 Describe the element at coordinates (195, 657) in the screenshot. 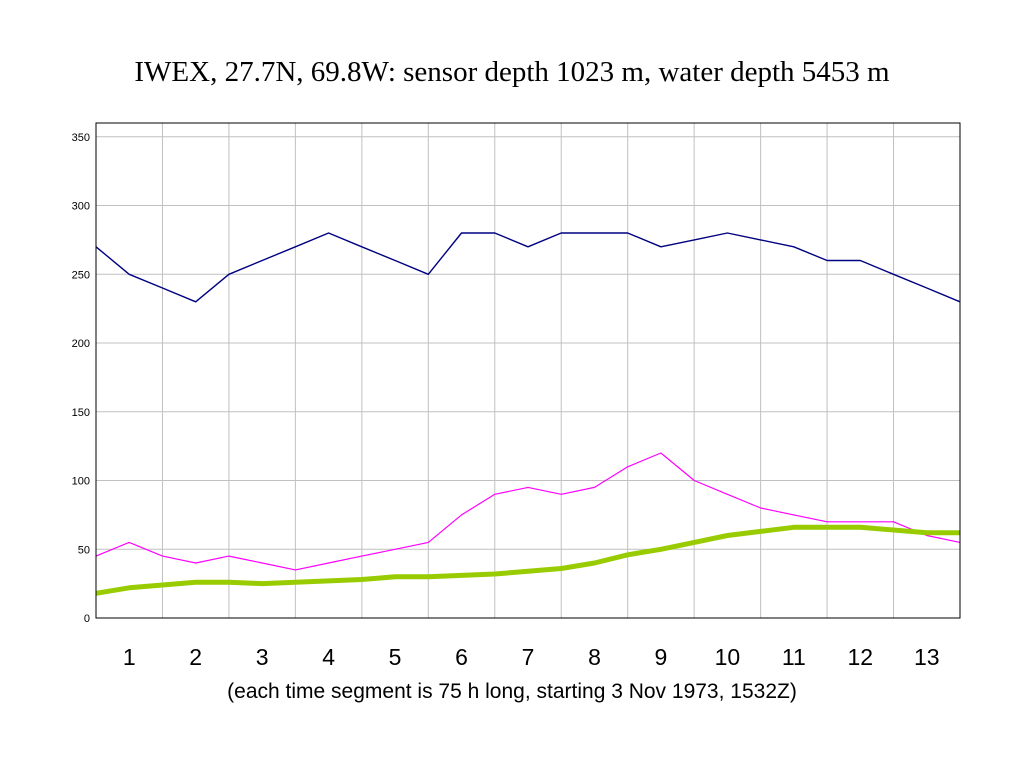

I see `segment-label: 2` at that location.